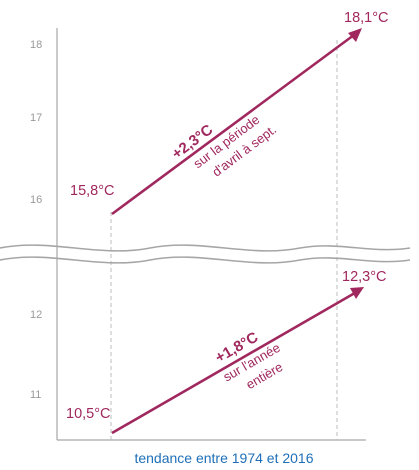 The width and height of the screenshot is (419, 470). Describe the element at coordinates (36, 118) in the screenshot. I see `y-tick-label: 17` at that location.